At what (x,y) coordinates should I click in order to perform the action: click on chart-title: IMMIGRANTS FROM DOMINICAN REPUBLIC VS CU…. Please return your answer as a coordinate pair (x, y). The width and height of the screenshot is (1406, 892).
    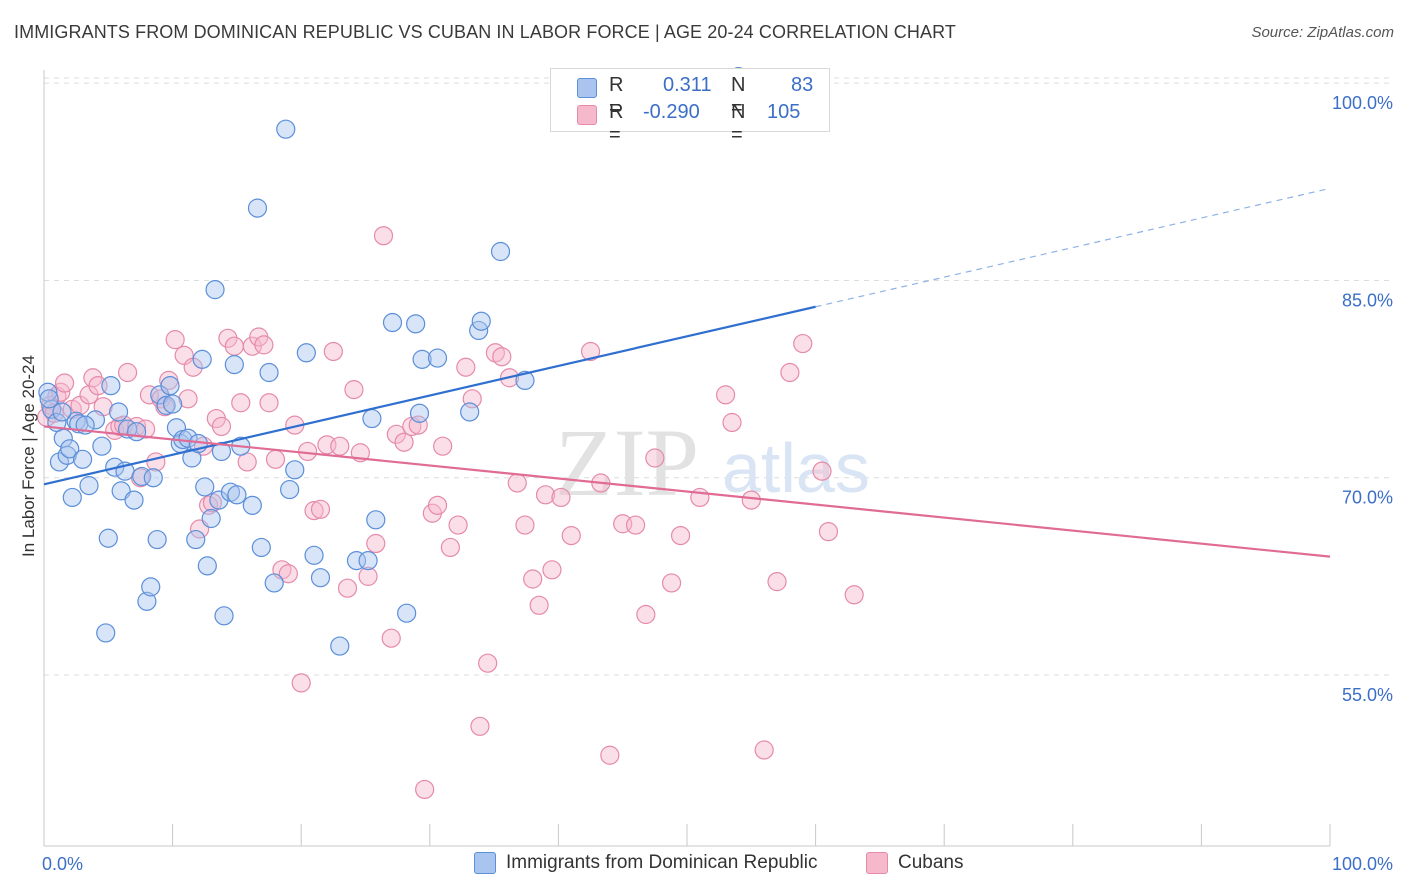
    Looking at the image, I should click on (485, 32).